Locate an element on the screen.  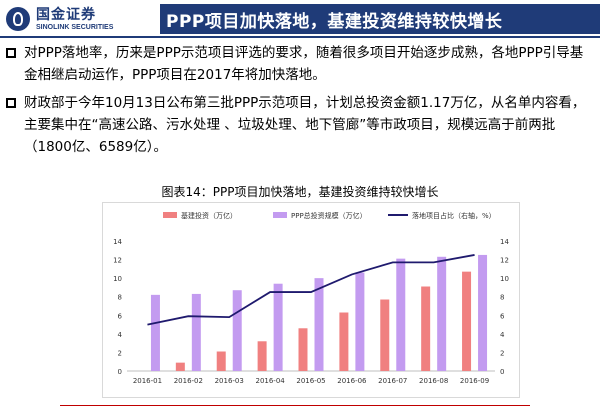
y2-tick-label: 14 is located at coordinates (504, 242).